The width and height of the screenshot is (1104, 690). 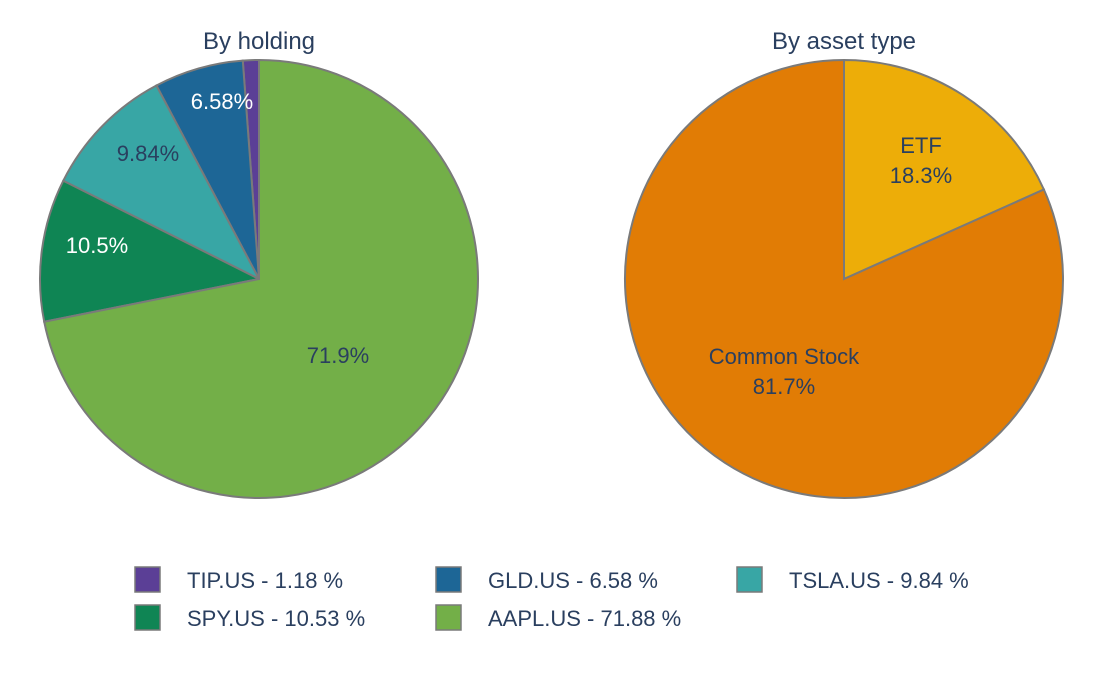 What do you see at coordinates (921, 175) in the screenshot?
I see `slice-value-etf: 18.3%` at bounding box center [921, 175].